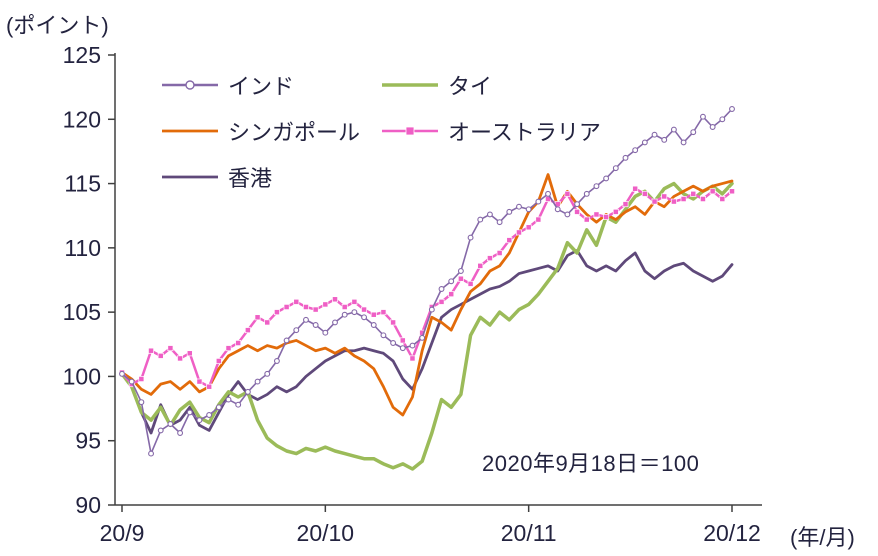 Image resolution: width=878 pixels, height=556 pixels. Describe the element at coordinates (261, 86) in the screenshot. I see `legend-label-india: インド` at that location.